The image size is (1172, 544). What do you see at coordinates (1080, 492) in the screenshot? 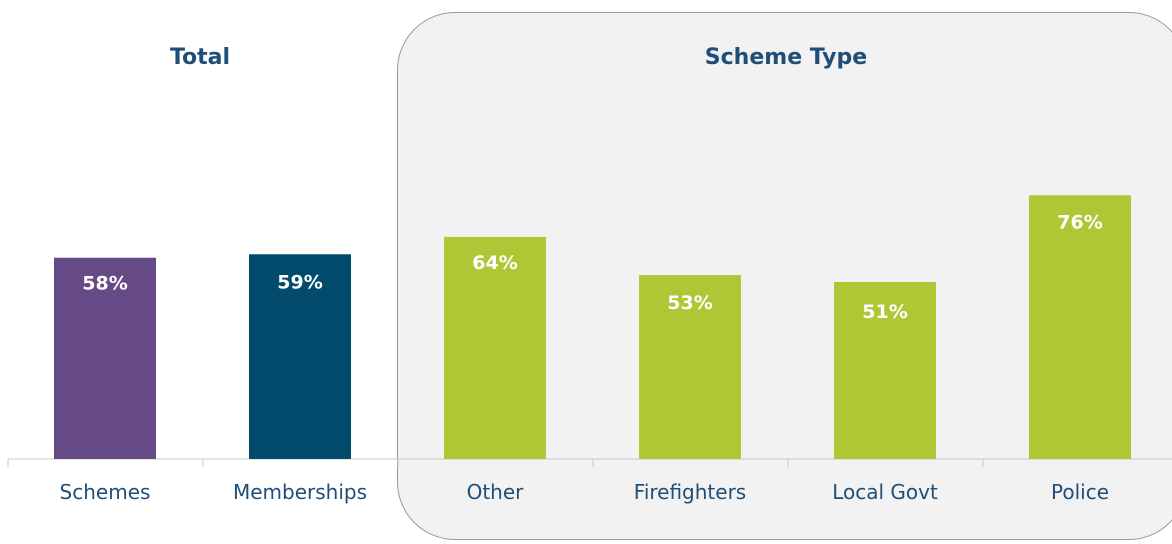
I see `category-label: Police` at bounding box center [1080, 492].